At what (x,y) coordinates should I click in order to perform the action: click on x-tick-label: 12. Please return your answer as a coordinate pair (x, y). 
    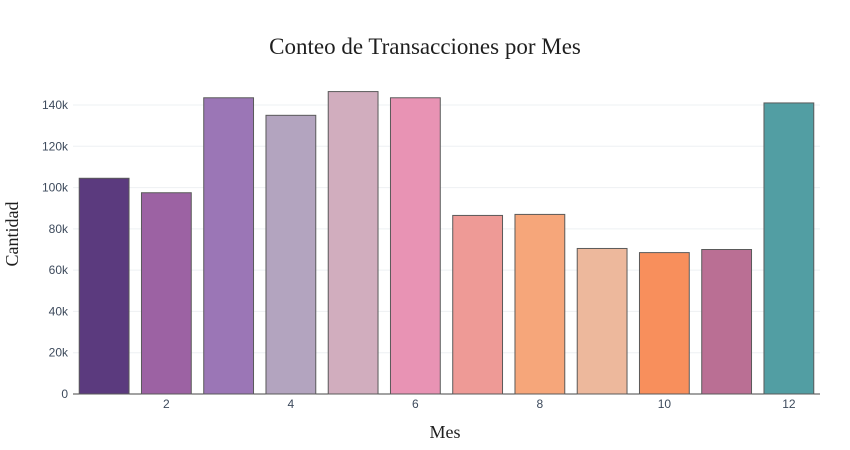
    Looking at the image, I should click on (789, 404).